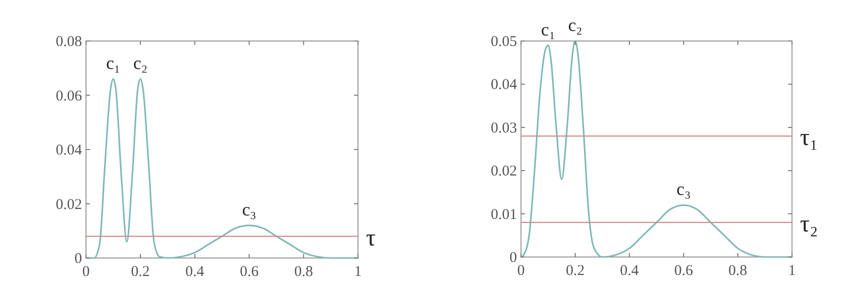 This screenshot has width=848, height=297. What do you see at coordinates (809, 138) in the screenshot?
I see `ref-line-label: τ₁` at bounding box center [809, 138].